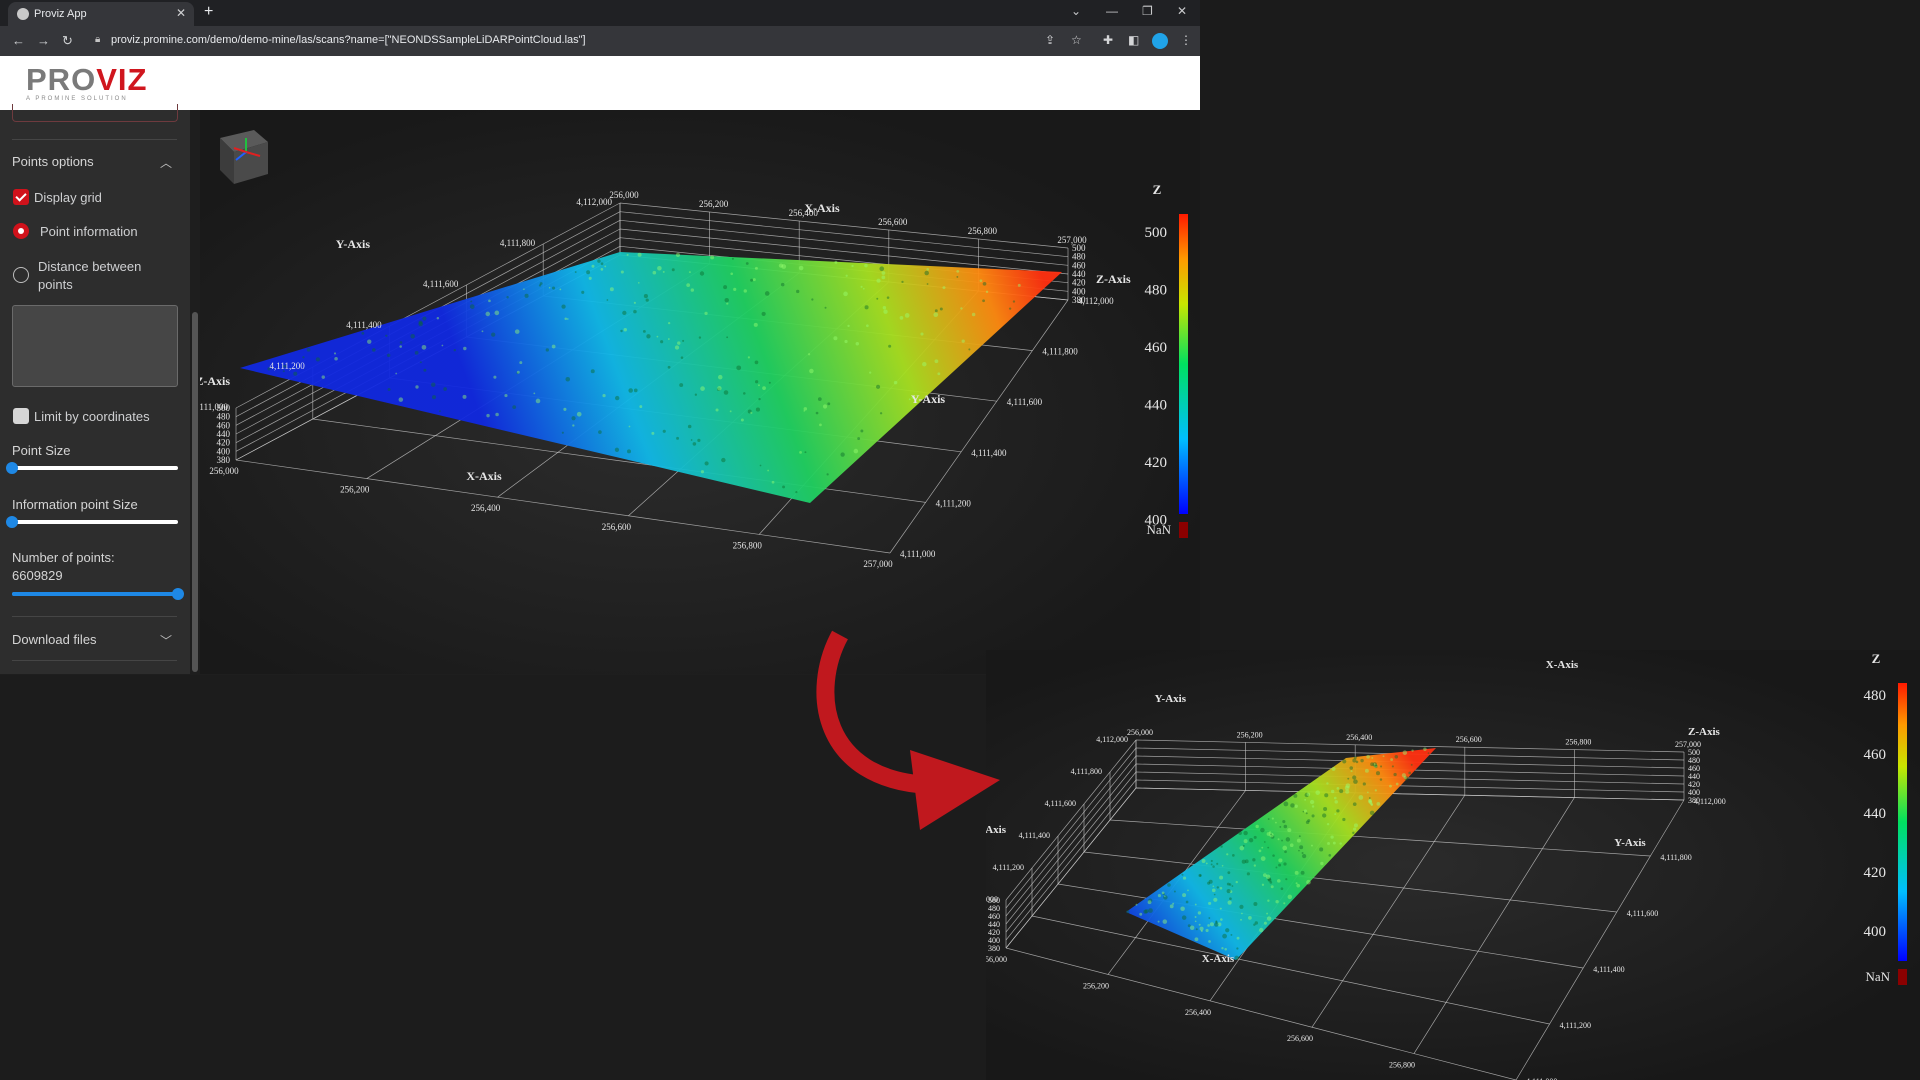 Image resolution: width=1920 pixels, height=1080 pixels. What do you see at coordinates (209, 11) in the screenshot?
I see `new-tab-icon: +` at bounding box center [209, 11].